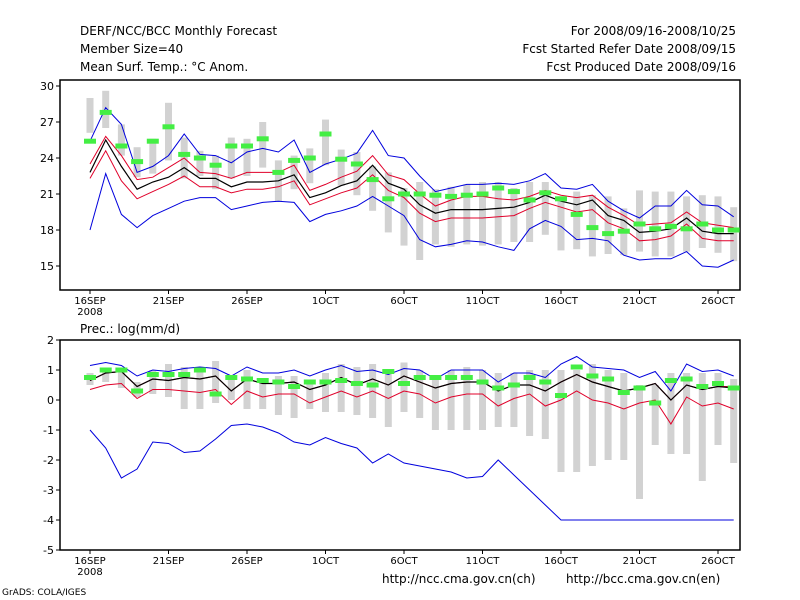  I want to click on grads-credit: GrADS: COLA/IGES, so click(44, 593).